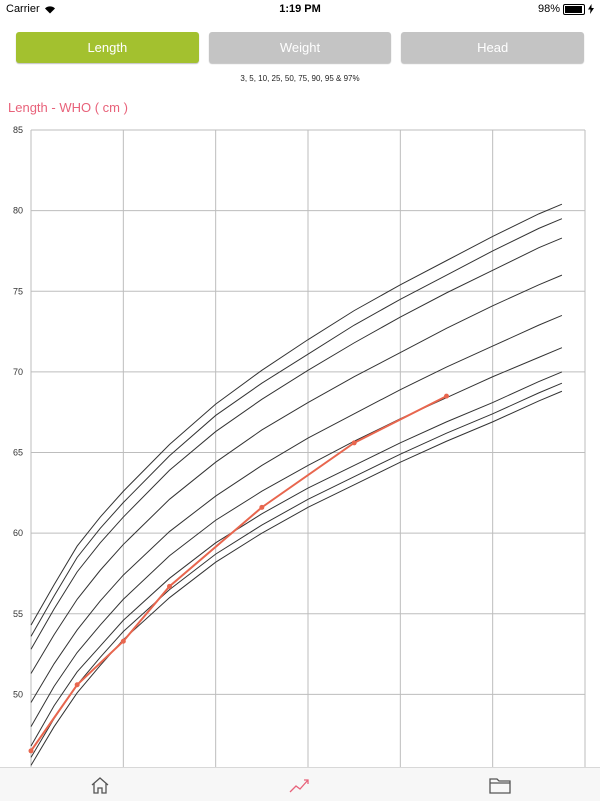 The height and width of the screenshot is (801, 600). I want to click on y-tick-label: 60, so click(18, 533).